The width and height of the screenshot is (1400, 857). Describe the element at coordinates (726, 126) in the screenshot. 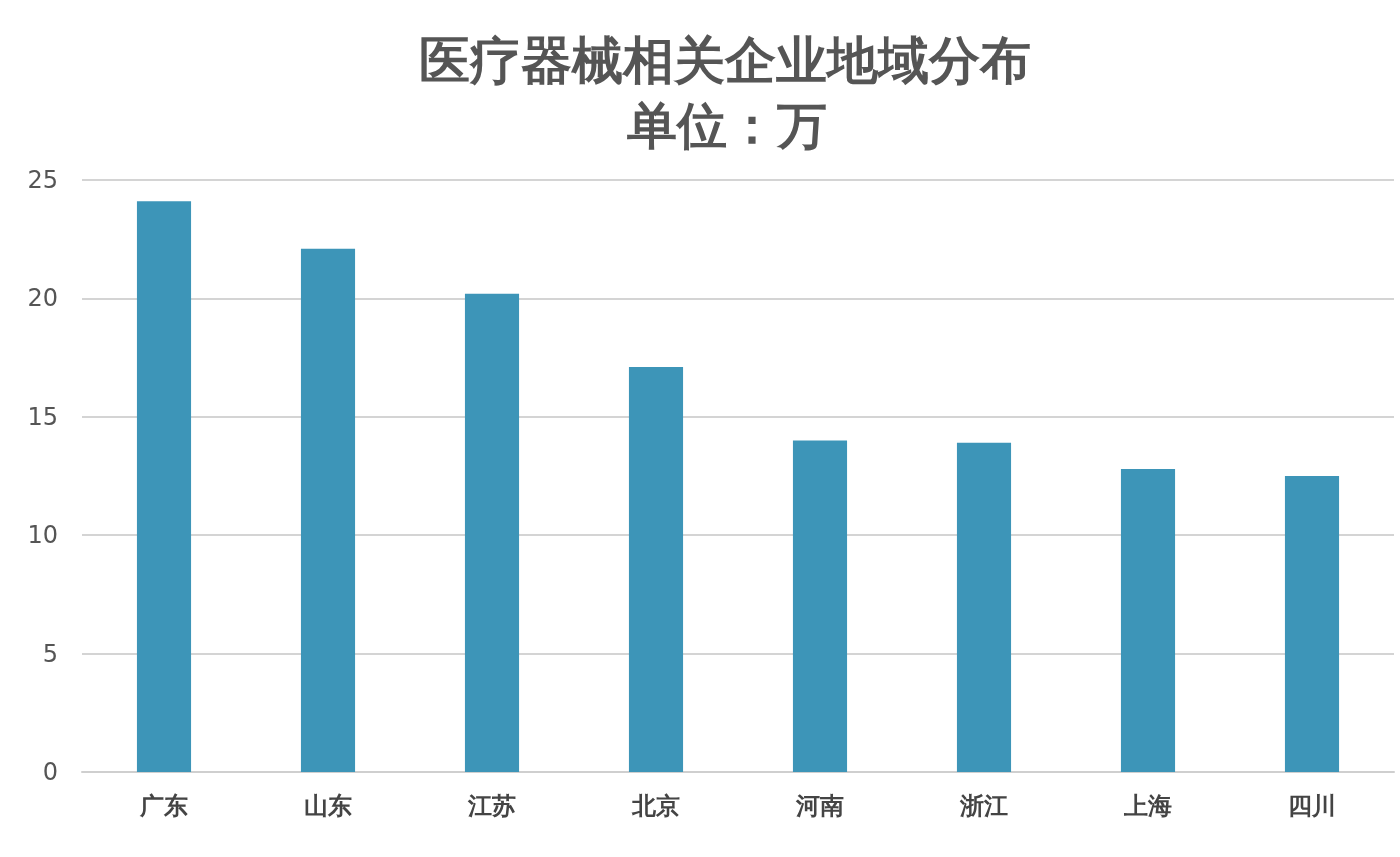

I see `chart-subtitle: 单位：万` at that location.